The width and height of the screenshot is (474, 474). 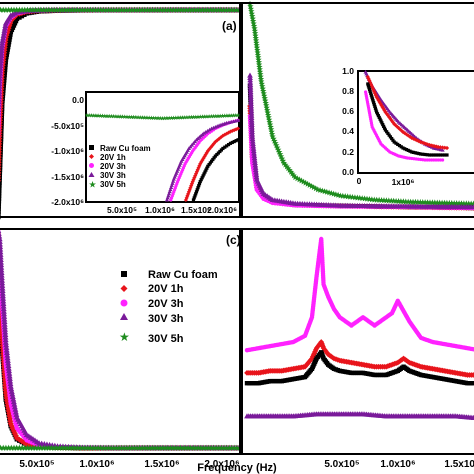 What do you see at coordinates (205, 154) in the screenshot?
I see `panel-a-inset-20v-1h-point` at bounding box center [205, 154].